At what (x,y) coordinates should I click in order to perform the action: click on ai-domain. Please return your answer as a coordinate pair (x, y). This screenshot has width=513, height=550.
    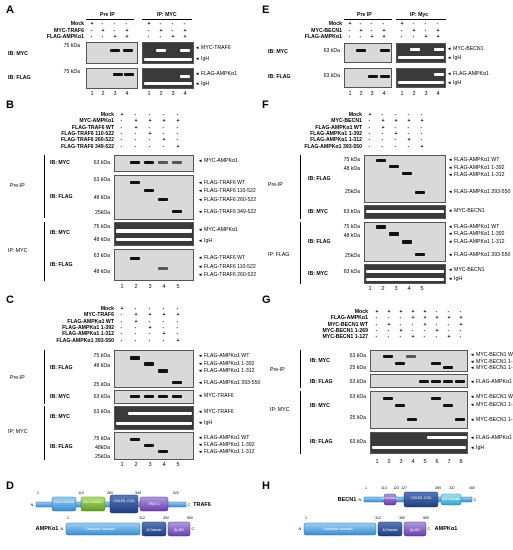
    Looking at the image, I should click on (154, 529).